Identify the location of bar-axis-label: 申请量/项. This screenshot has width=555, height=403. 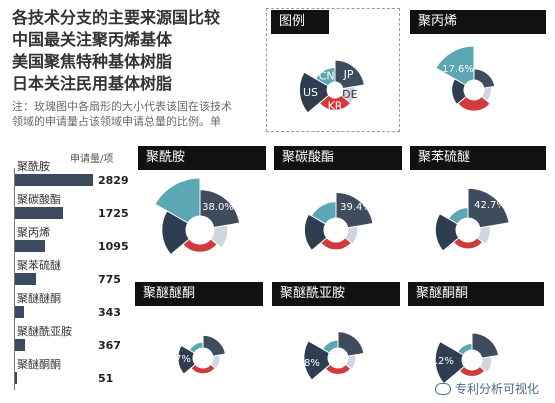
(92, 159).